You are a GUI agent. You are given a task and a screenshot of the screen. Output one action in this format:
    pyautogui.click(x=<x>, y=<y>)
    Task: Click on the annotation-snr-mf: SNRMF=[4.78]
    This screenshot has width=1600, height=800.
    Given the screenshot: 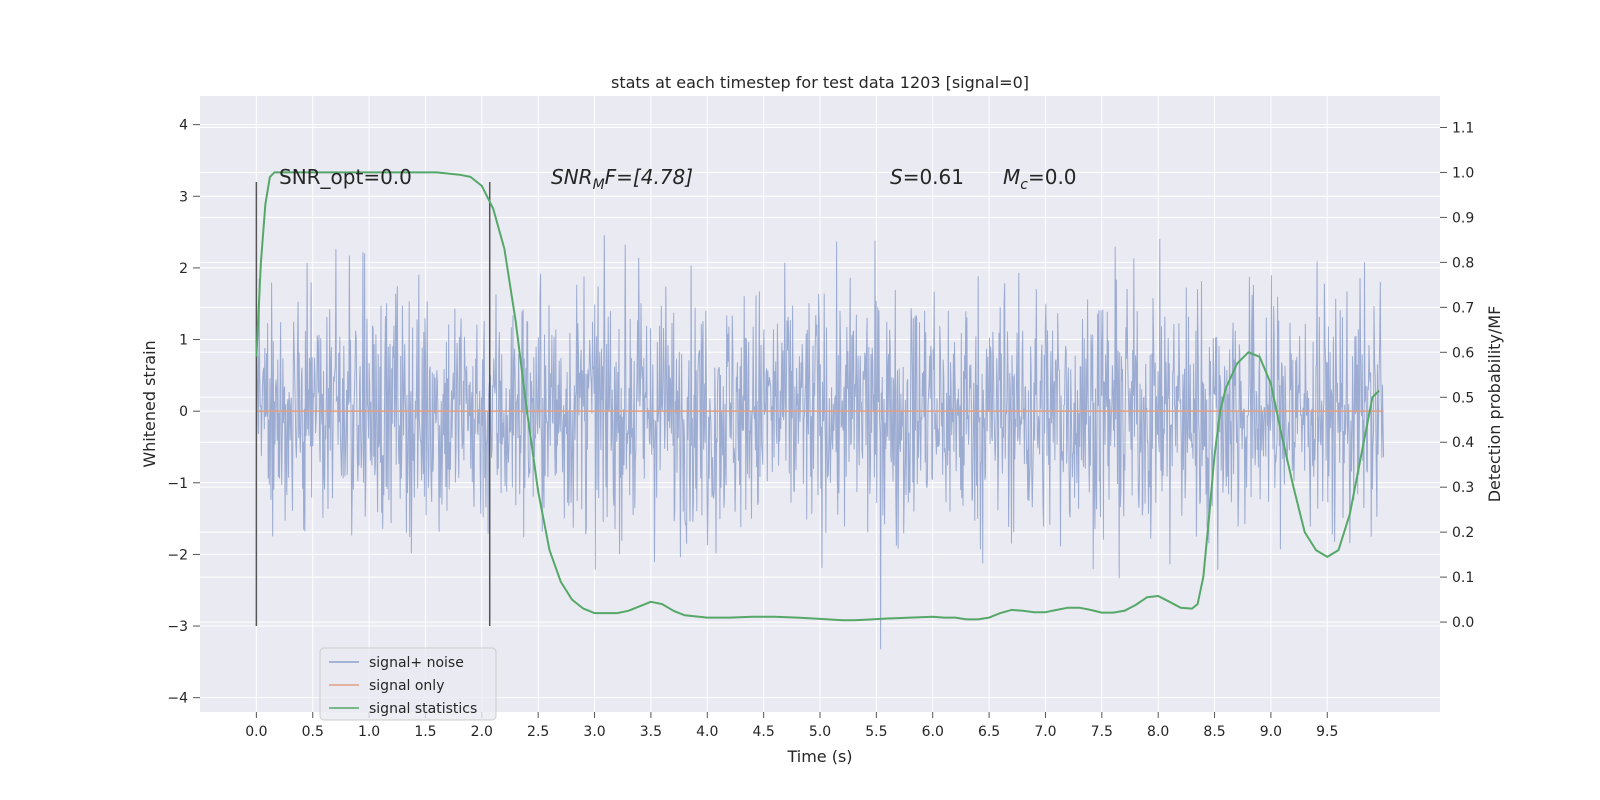 What is the action you would take?
    pyautogui.click(x=622, y=179)
    